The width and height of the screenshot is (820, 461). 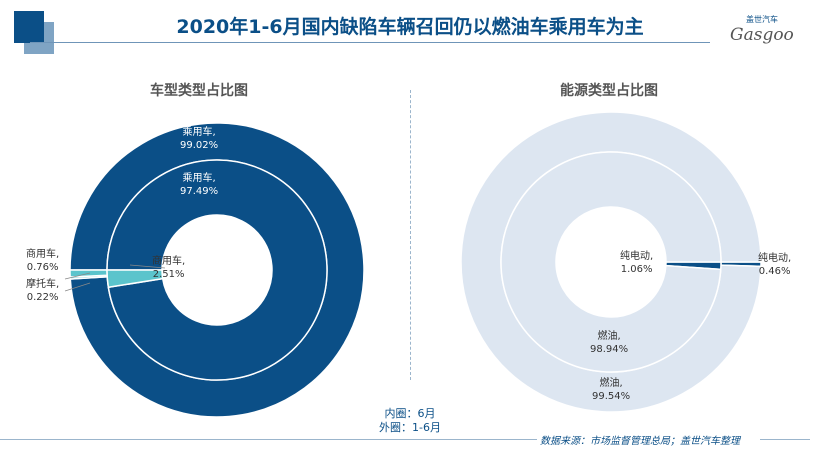 I want to click on label-inner-passenger: 乘用车, 97.49%, so click(x=199, y=185).